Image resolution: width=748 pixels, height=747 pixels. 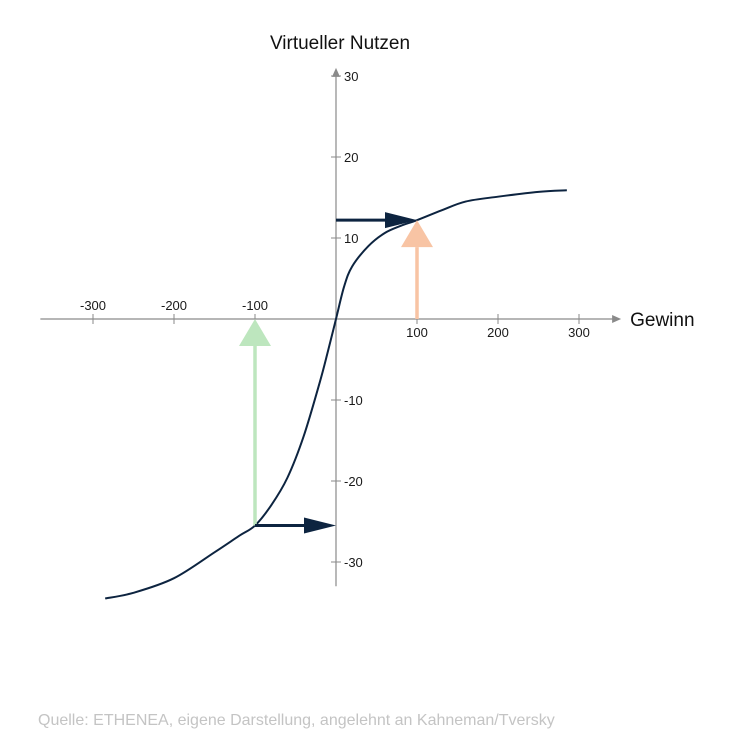 I want to click on x-tick-label: 100, so click(x=417, y=332).